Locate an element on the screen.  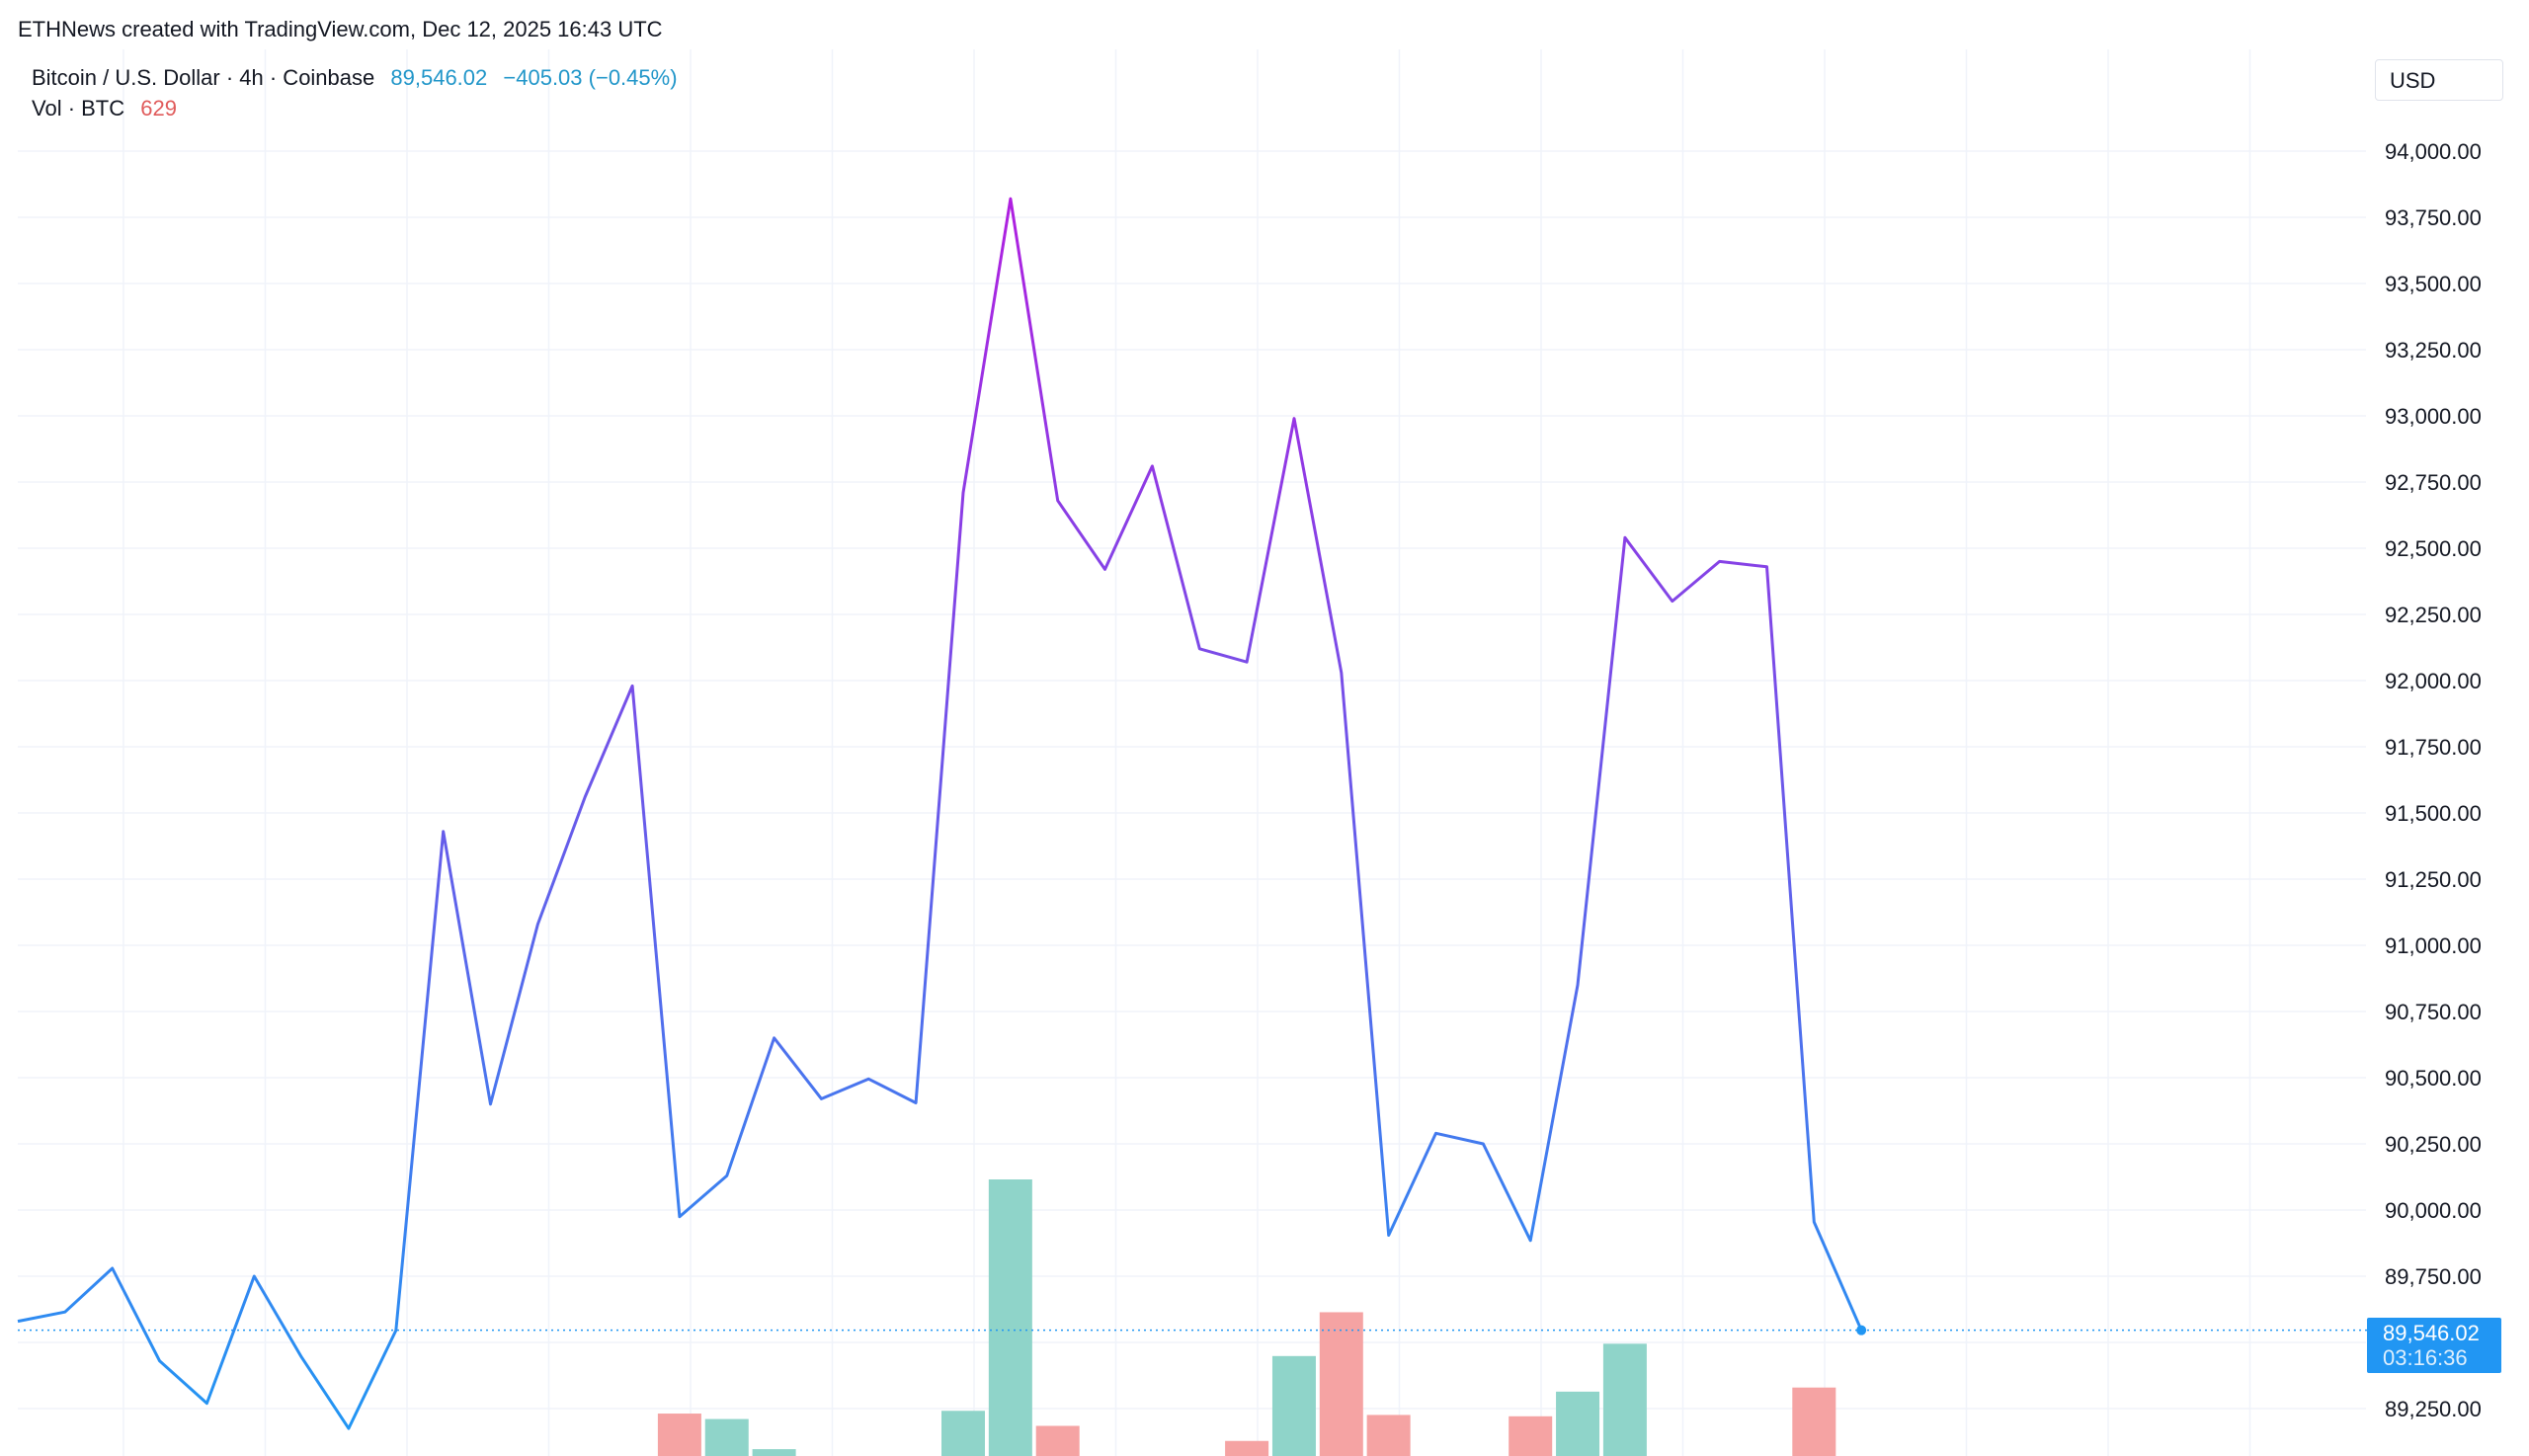
y-tick-label: 91,250.00 is located at coordinates (2434, 879).